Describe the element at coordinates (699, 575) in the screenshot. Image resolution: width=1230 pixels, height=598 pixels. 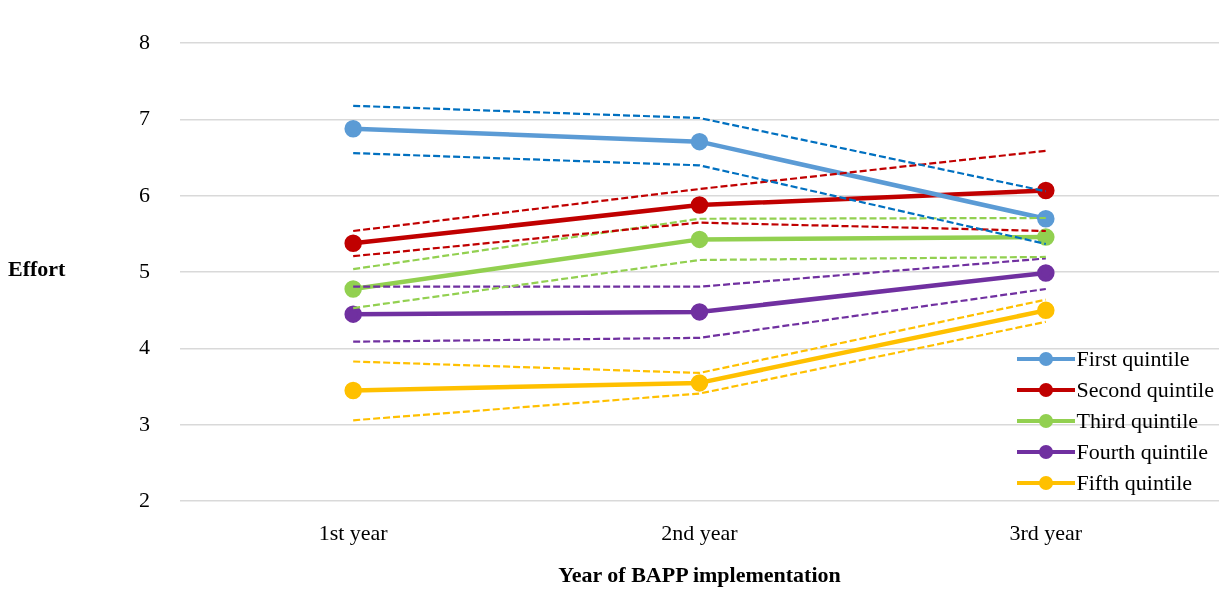
I see `x-axis-title: Year of BAPP implementation` at that location.